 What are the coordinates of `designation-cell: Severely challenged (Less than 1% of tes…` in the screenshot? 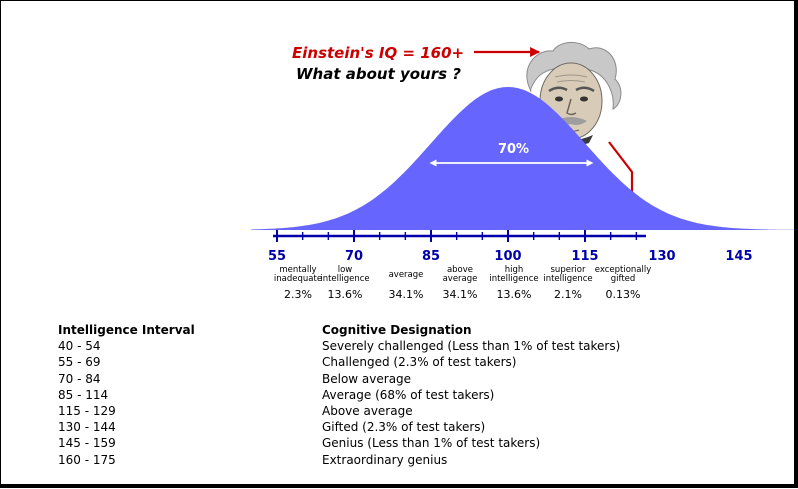 It's located at (471, 346).